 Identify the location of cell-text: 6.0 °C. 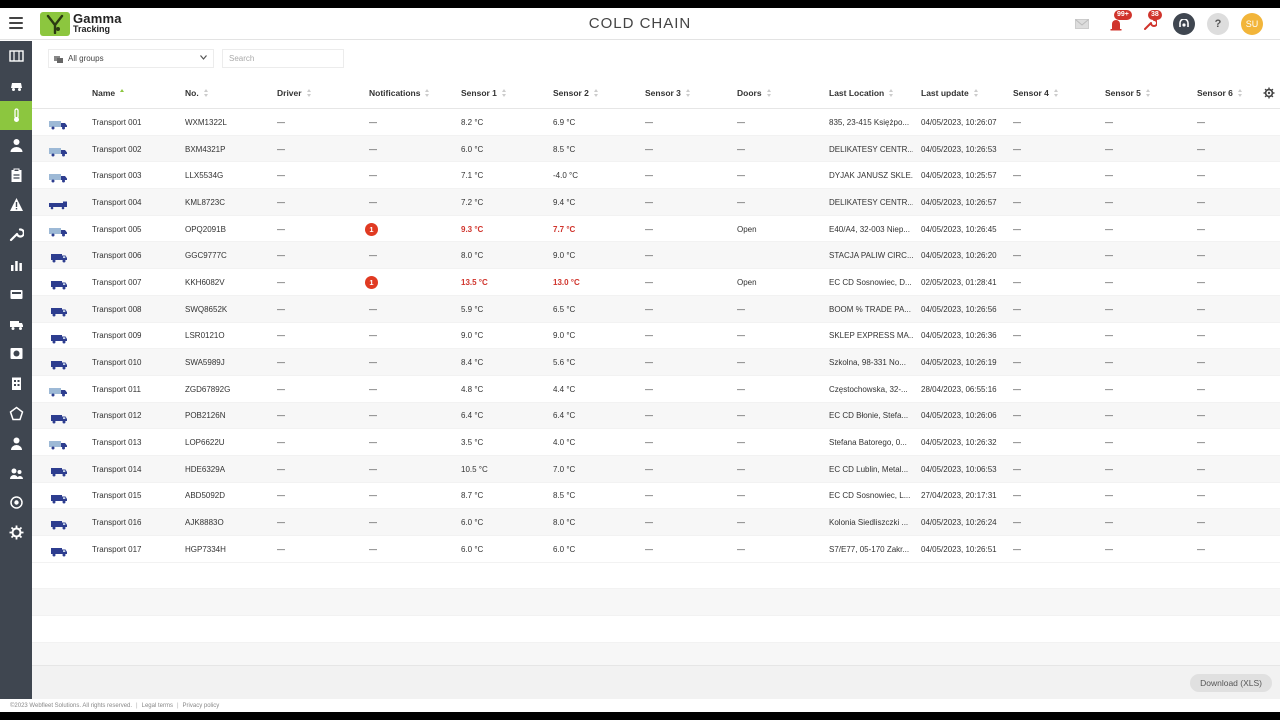
(472, 523).